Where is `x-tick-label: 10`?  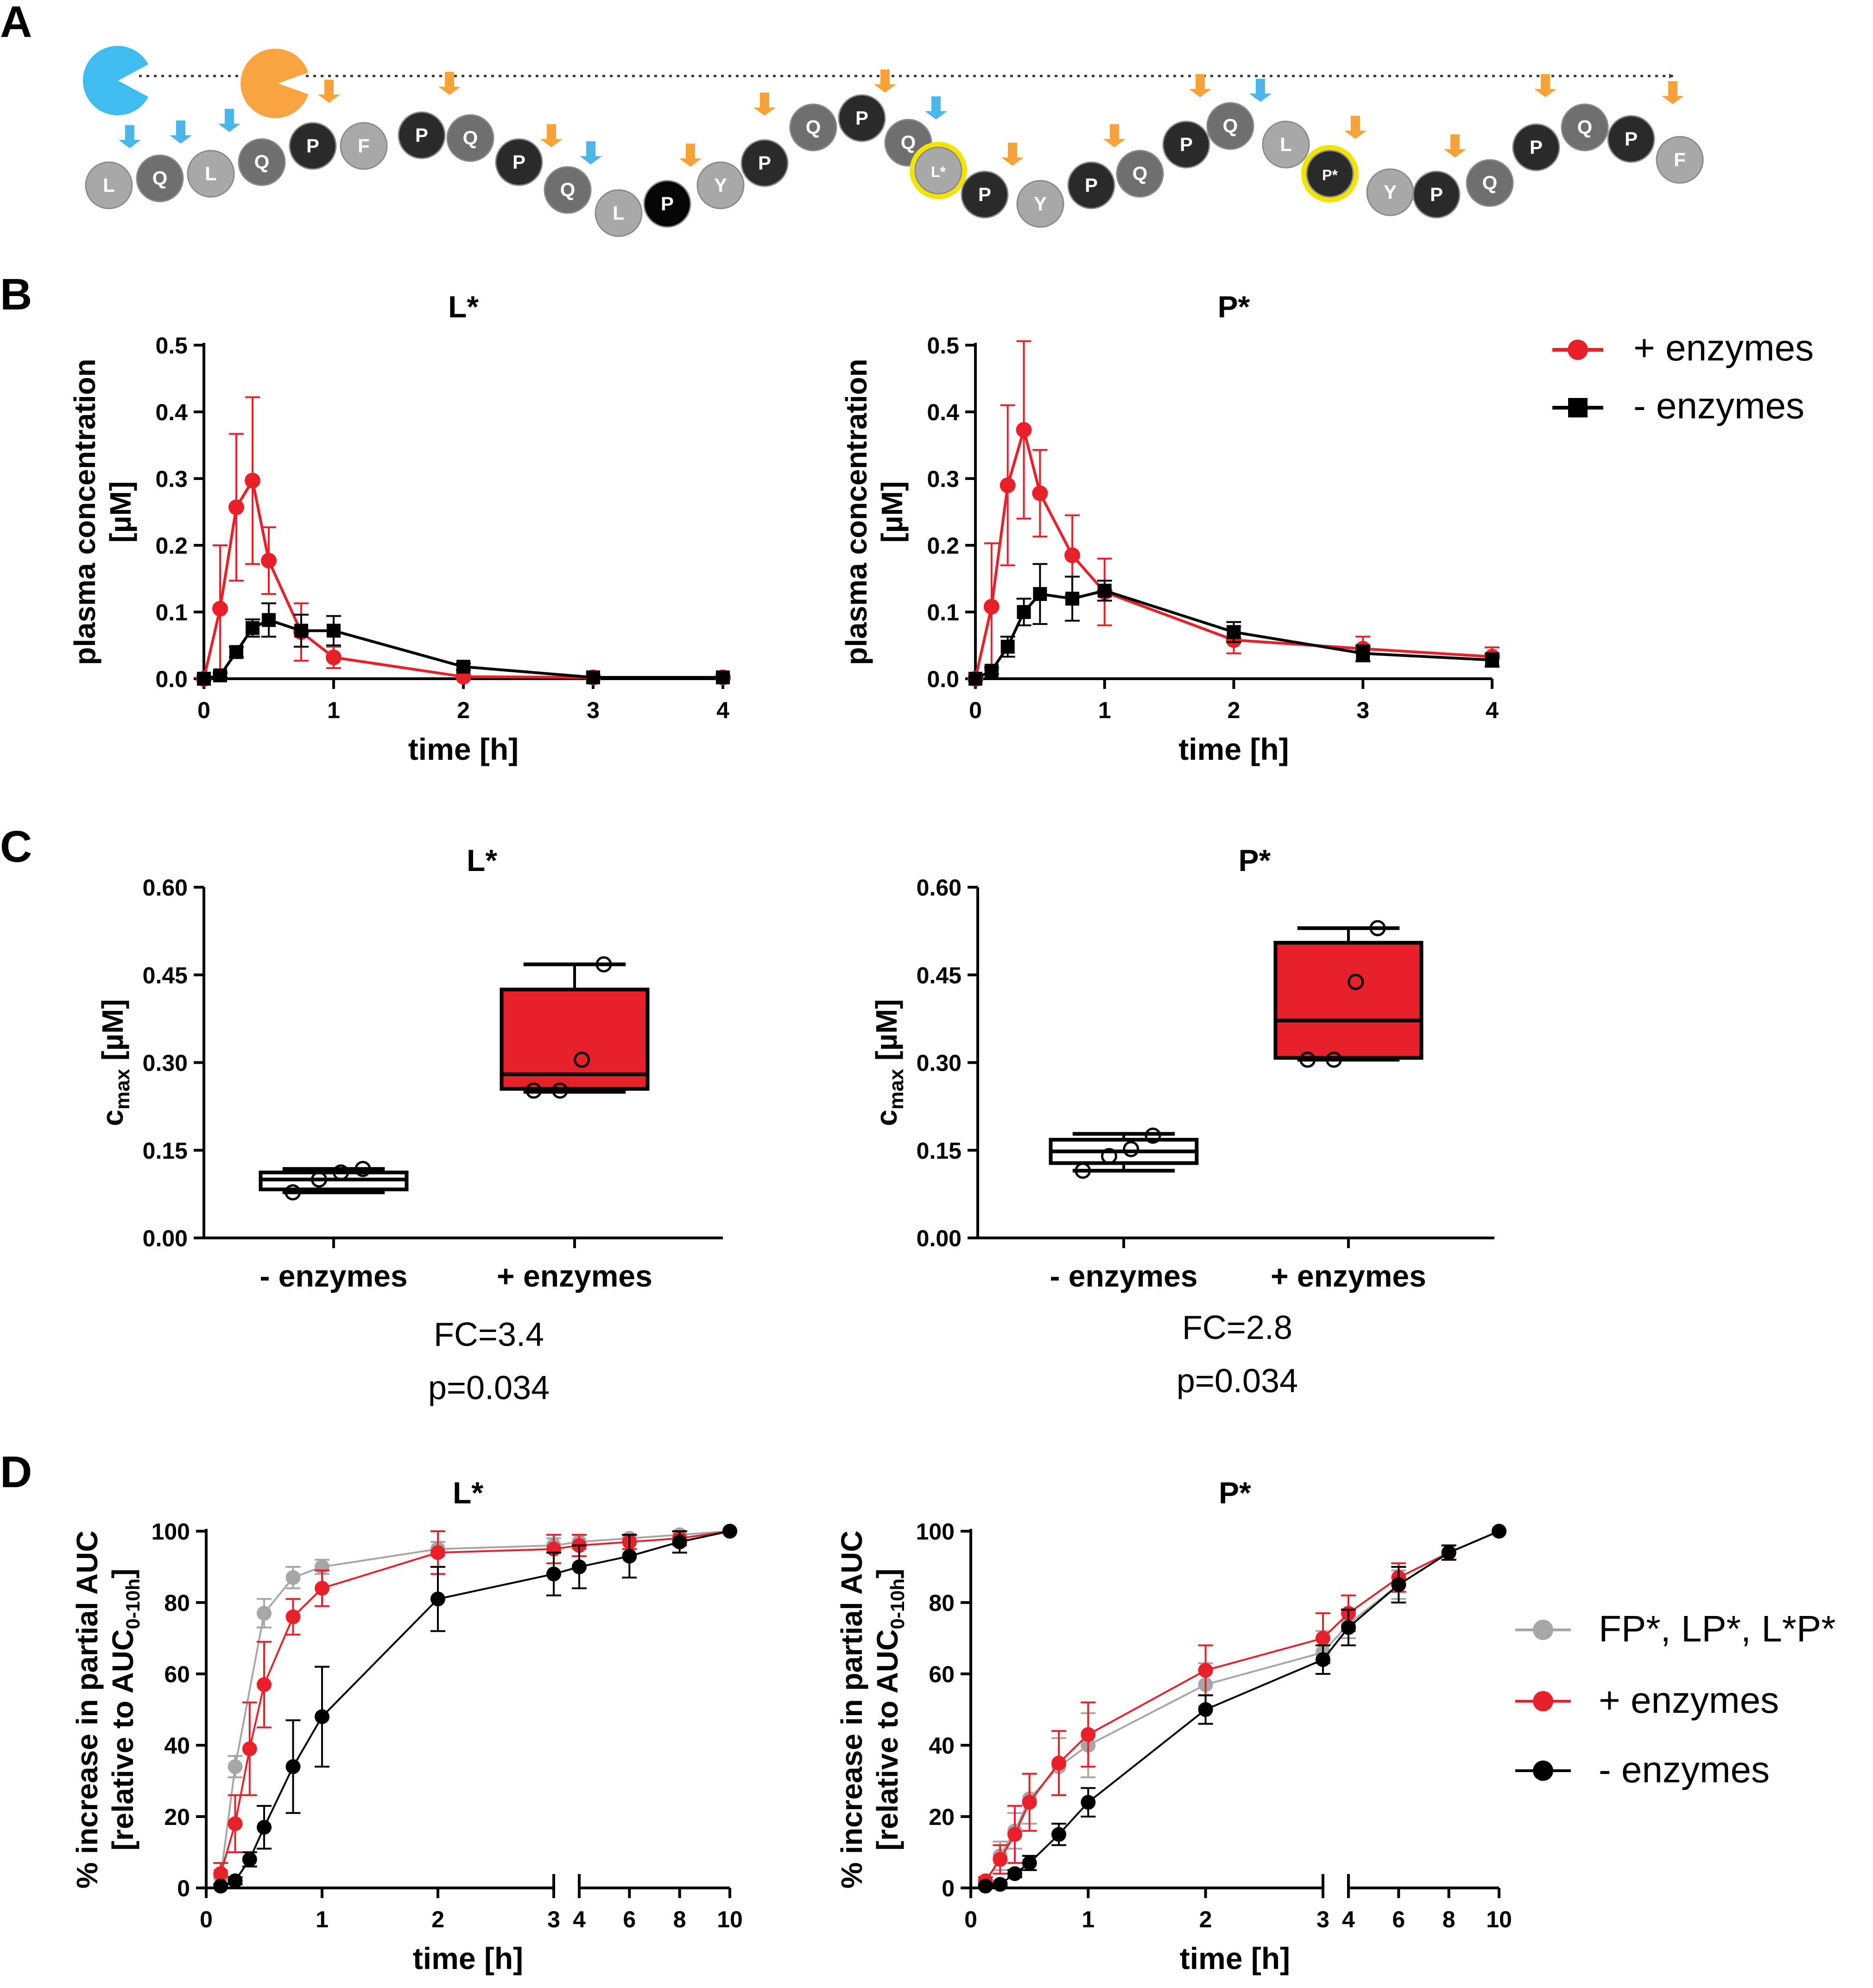
x-tick-label: 10 is located at coordinates (730, 1919).